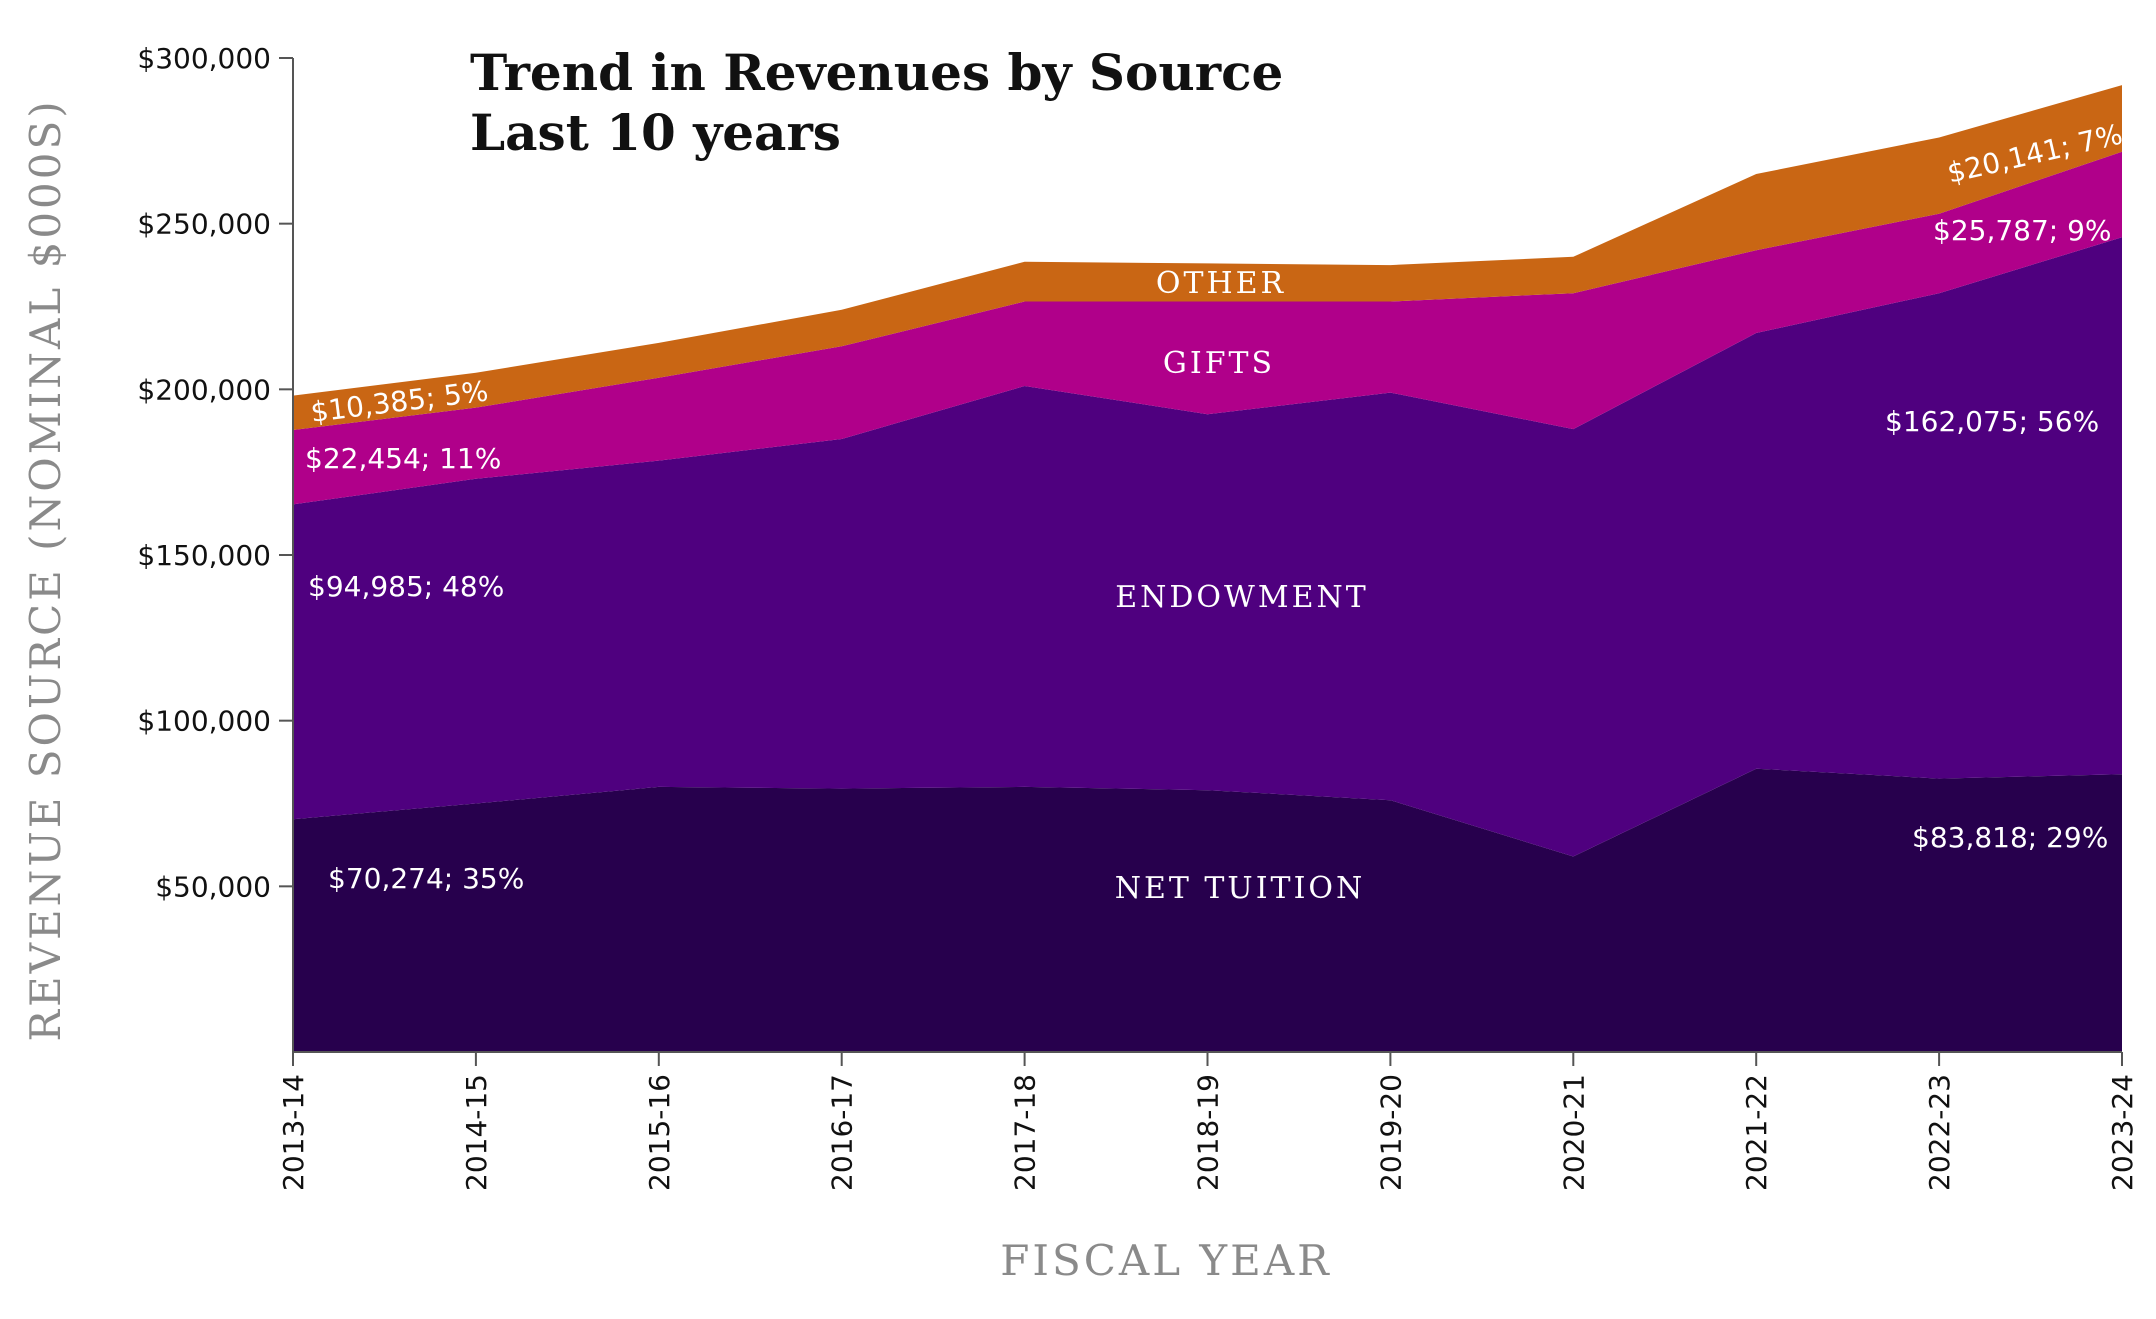 The width and height of the screenshot is (2156, 1319). I want to click on x-tick-label: 2013-14, so click(293, 1132).